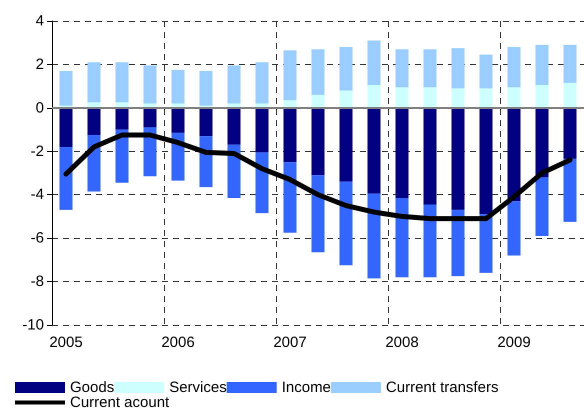 This screenshot has width=584, height=415. I want to click on x-tick-label: 2008, so click(402, 342).